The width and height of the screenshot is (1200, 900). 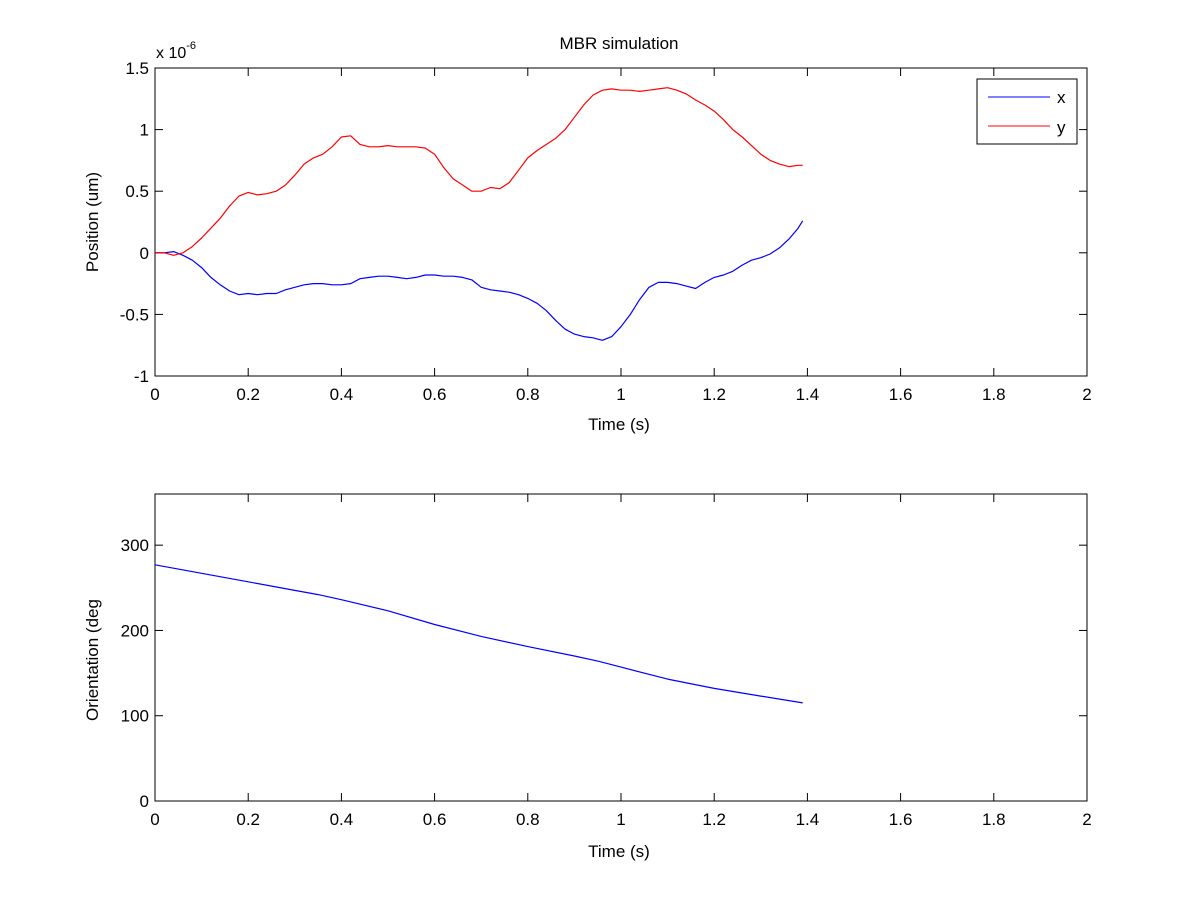 I want to click on y-tick-label: 200, so click(x=135, y=630).